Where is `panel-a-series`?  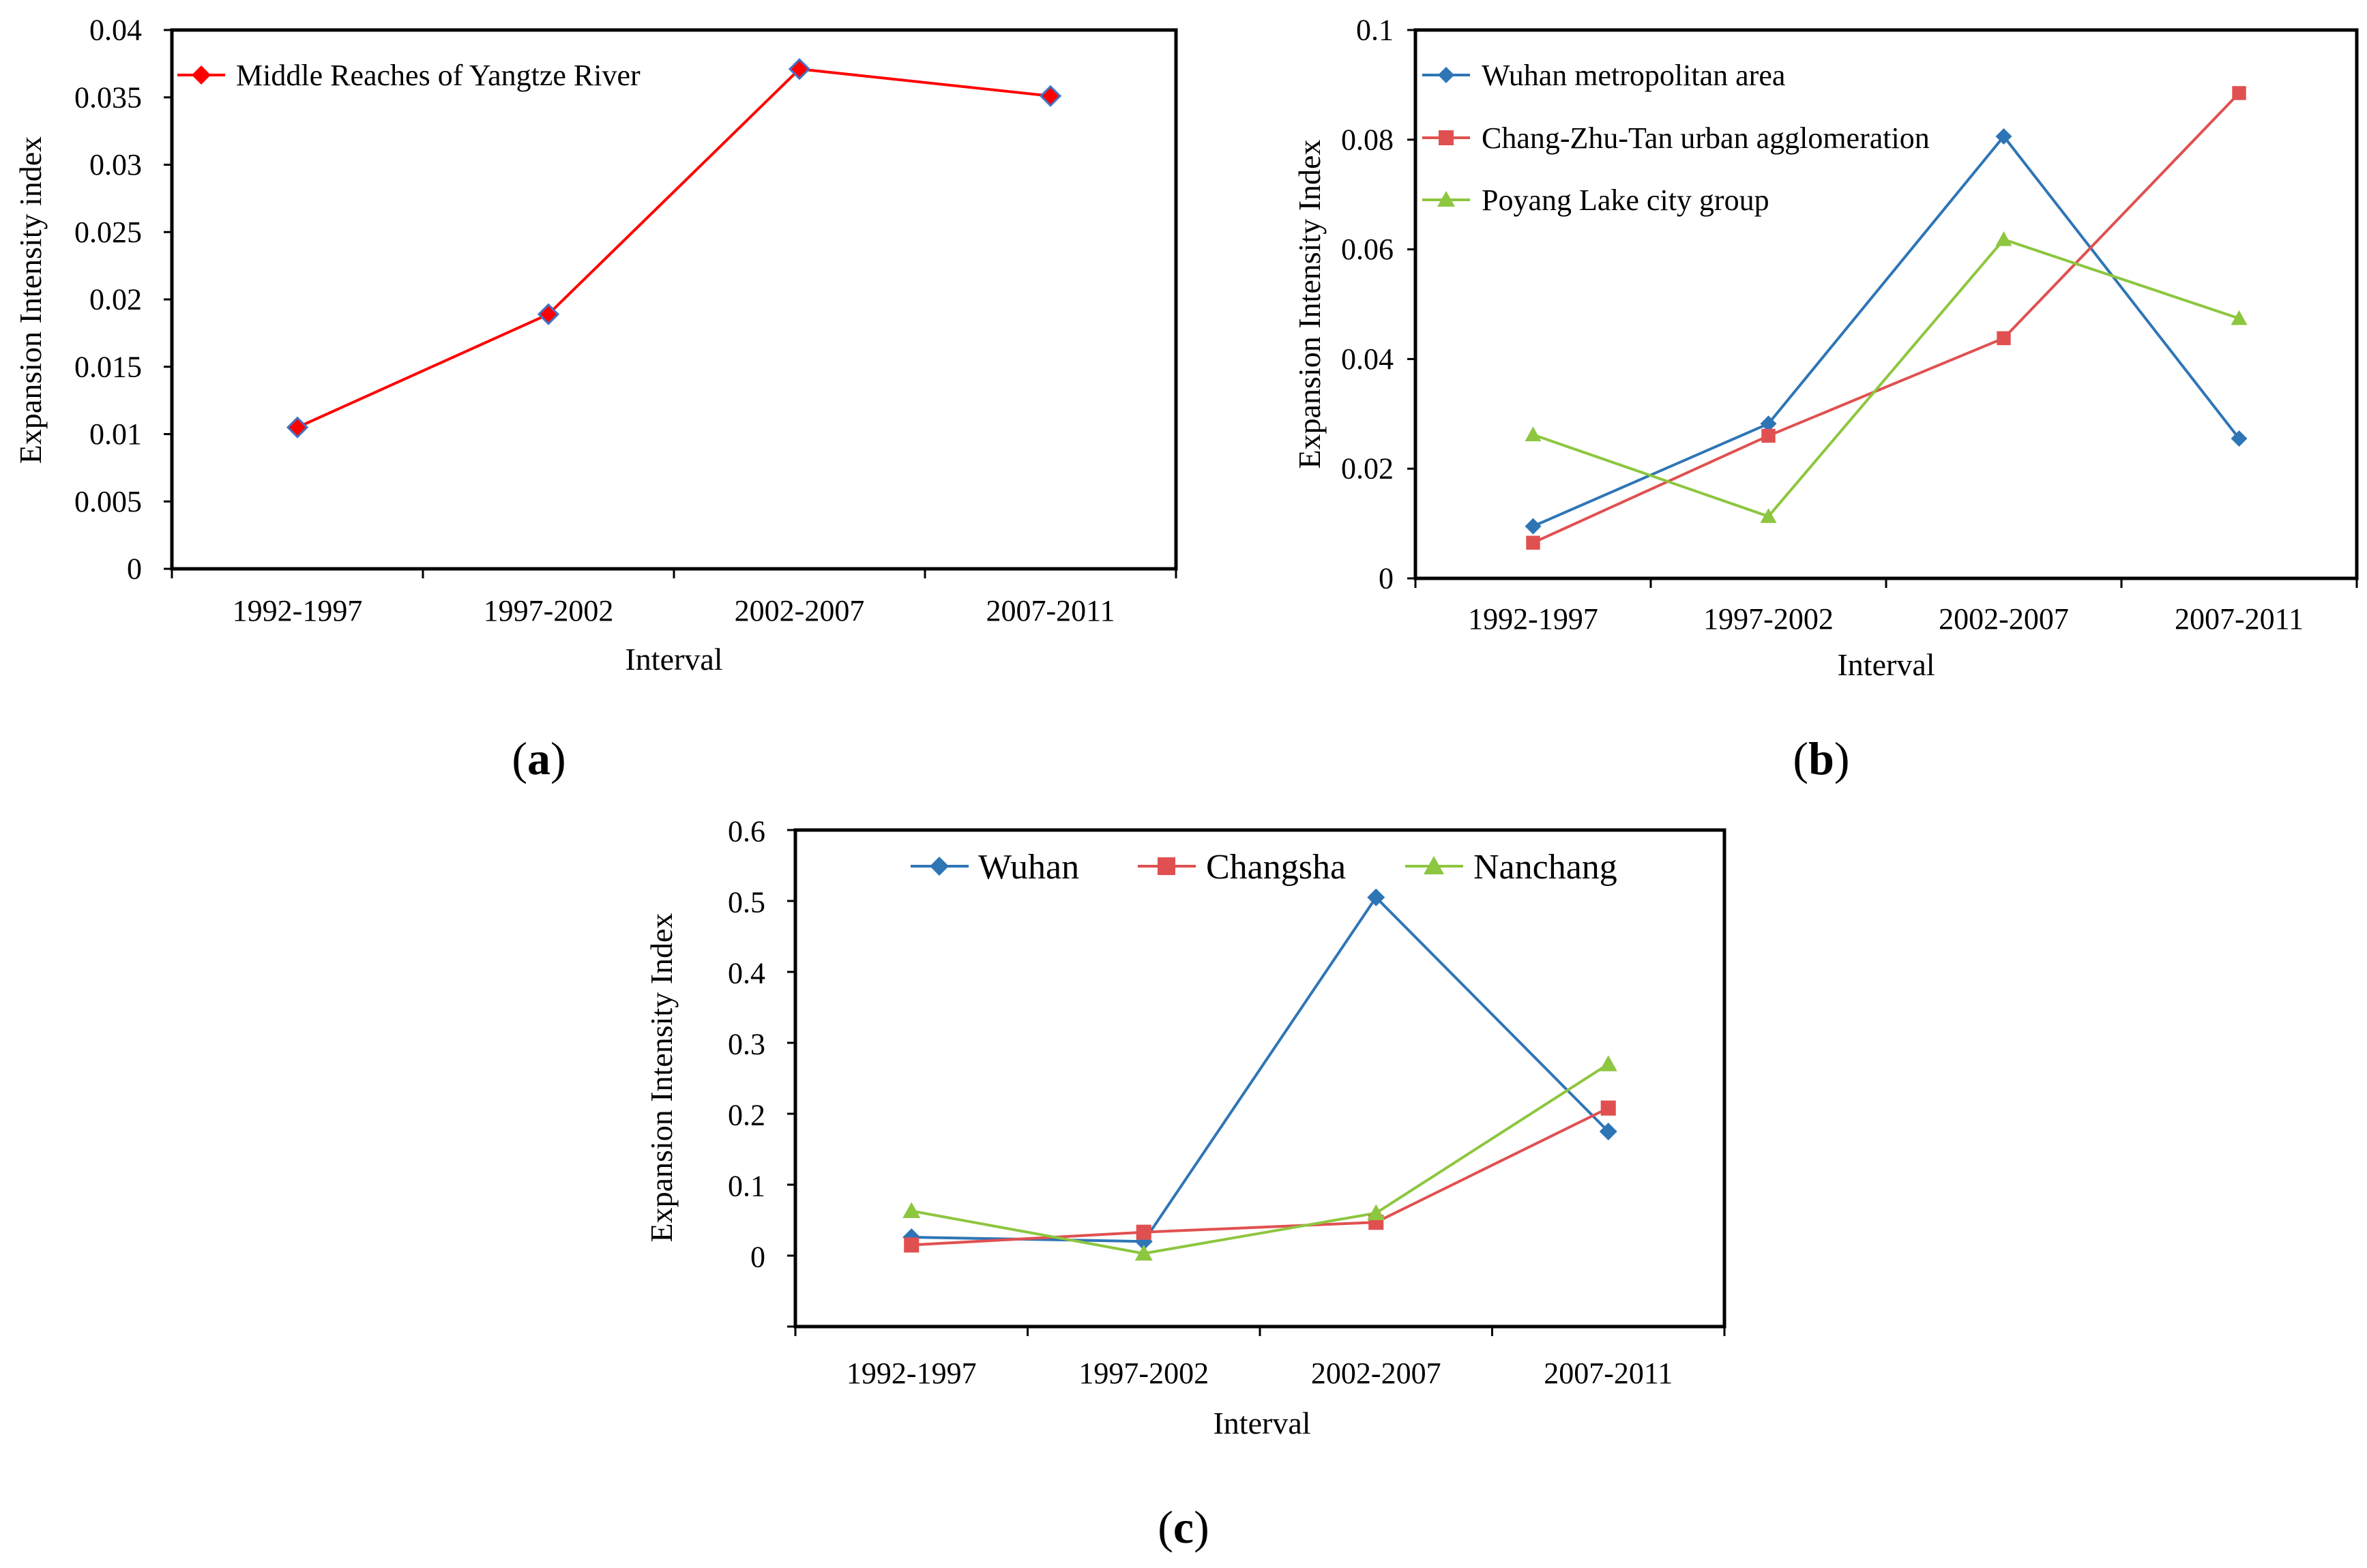
panel-a-series is located at coordinates (674, 248).